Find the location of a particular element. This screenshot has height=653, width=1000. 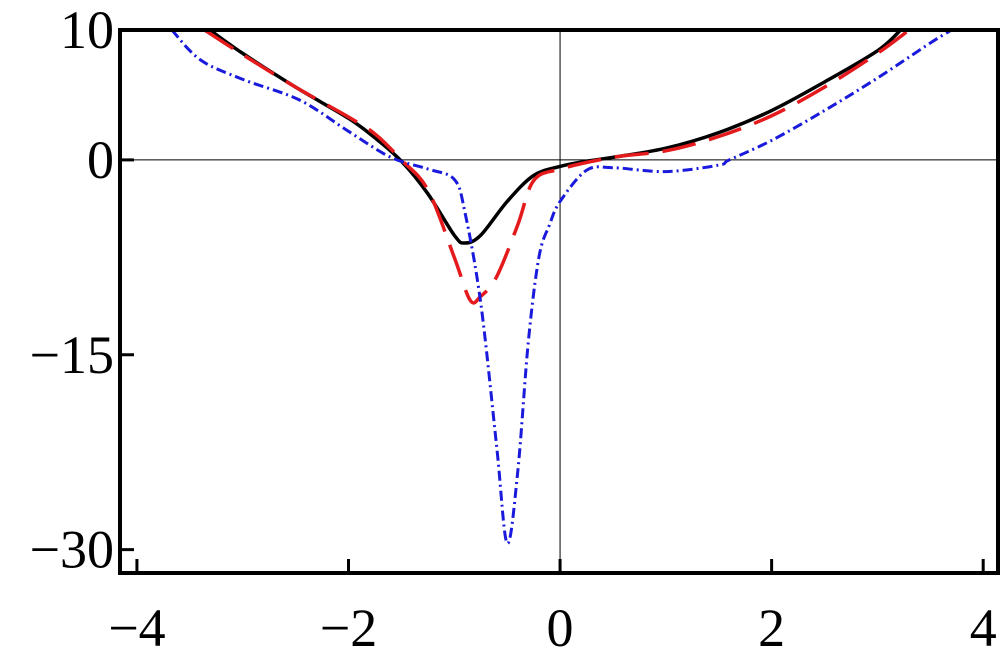

x-tick-label: 4 is located at coordinates (983, 625).